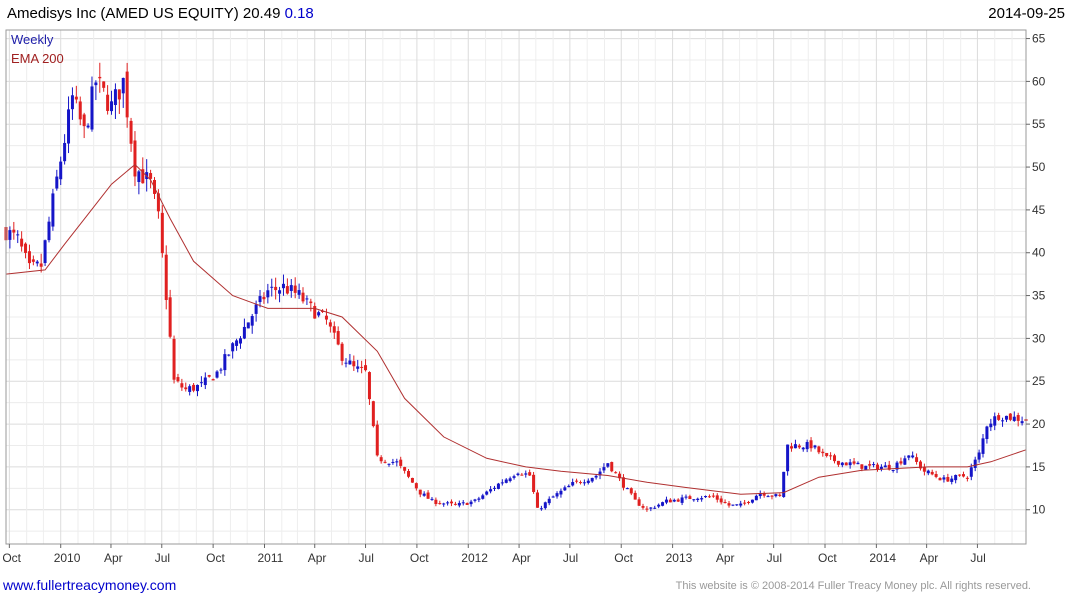 This screenshot has height=600, width=1075. I want to click on y-tick-label: 20, so click(1039, 424).